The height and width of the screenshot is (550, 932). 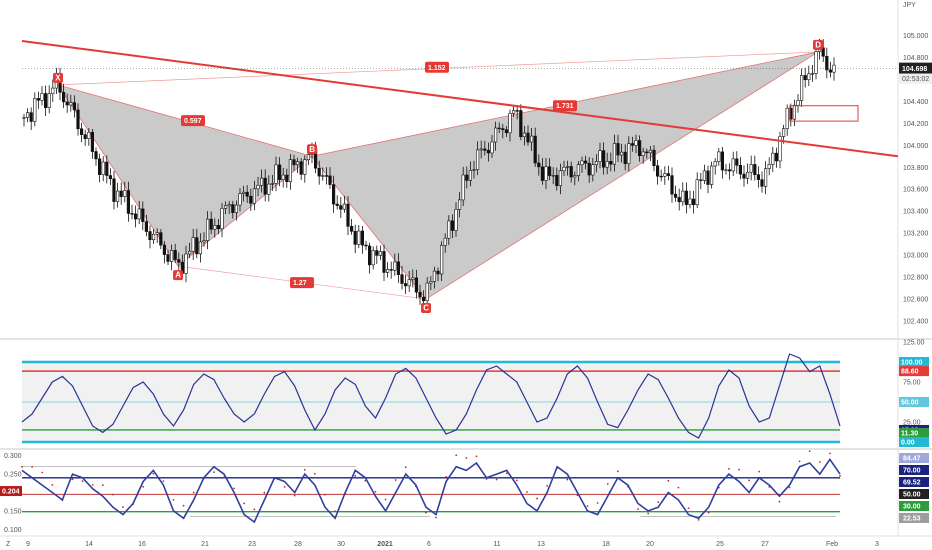 I want to click on osc1-tick-label: 75.00, so click(x=912, y=383).